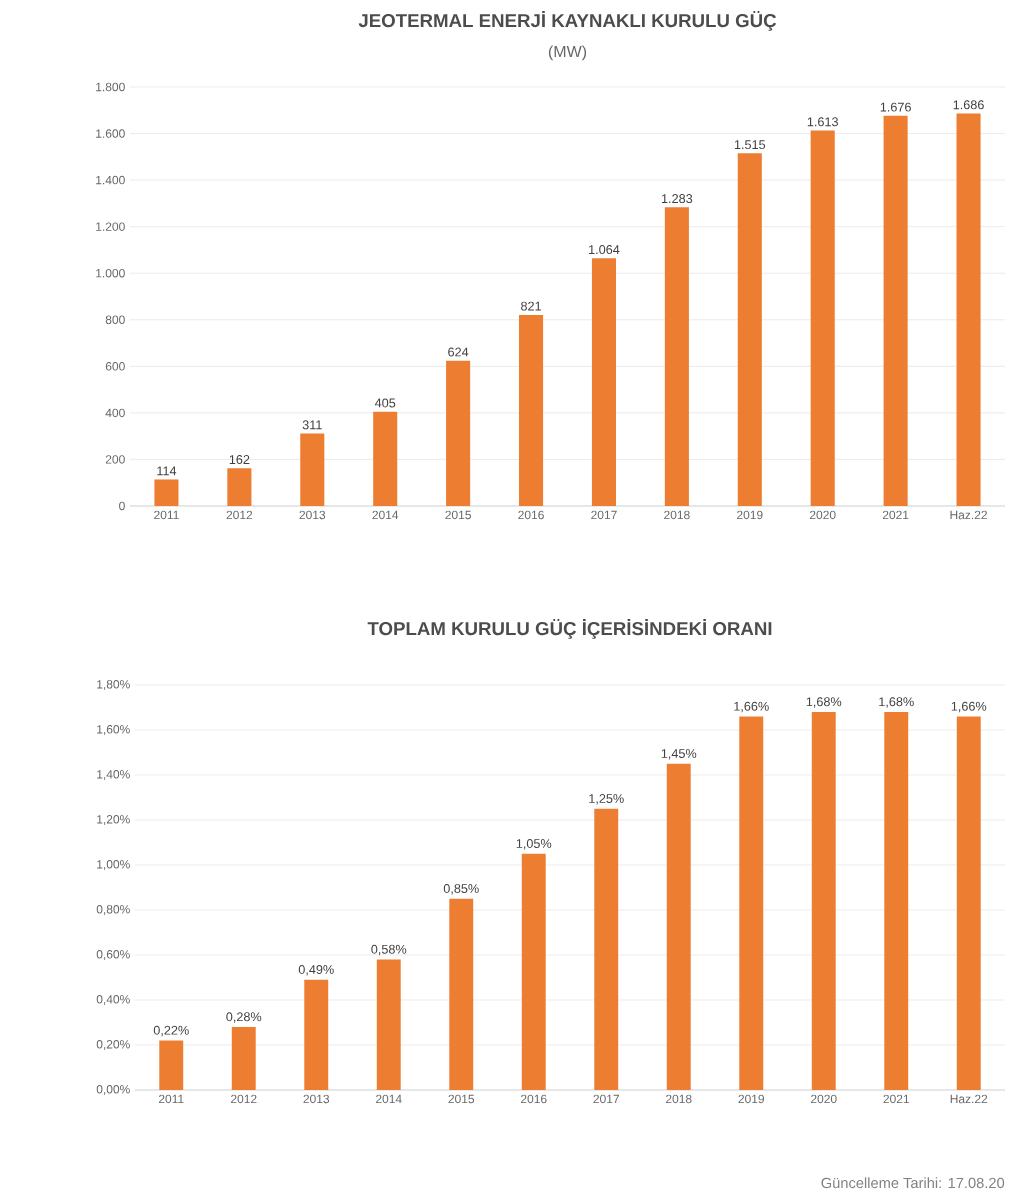 This screenshot has height=1199, width=1009. I want to click on y-tick-label: 1,20%, so click(113, 820).